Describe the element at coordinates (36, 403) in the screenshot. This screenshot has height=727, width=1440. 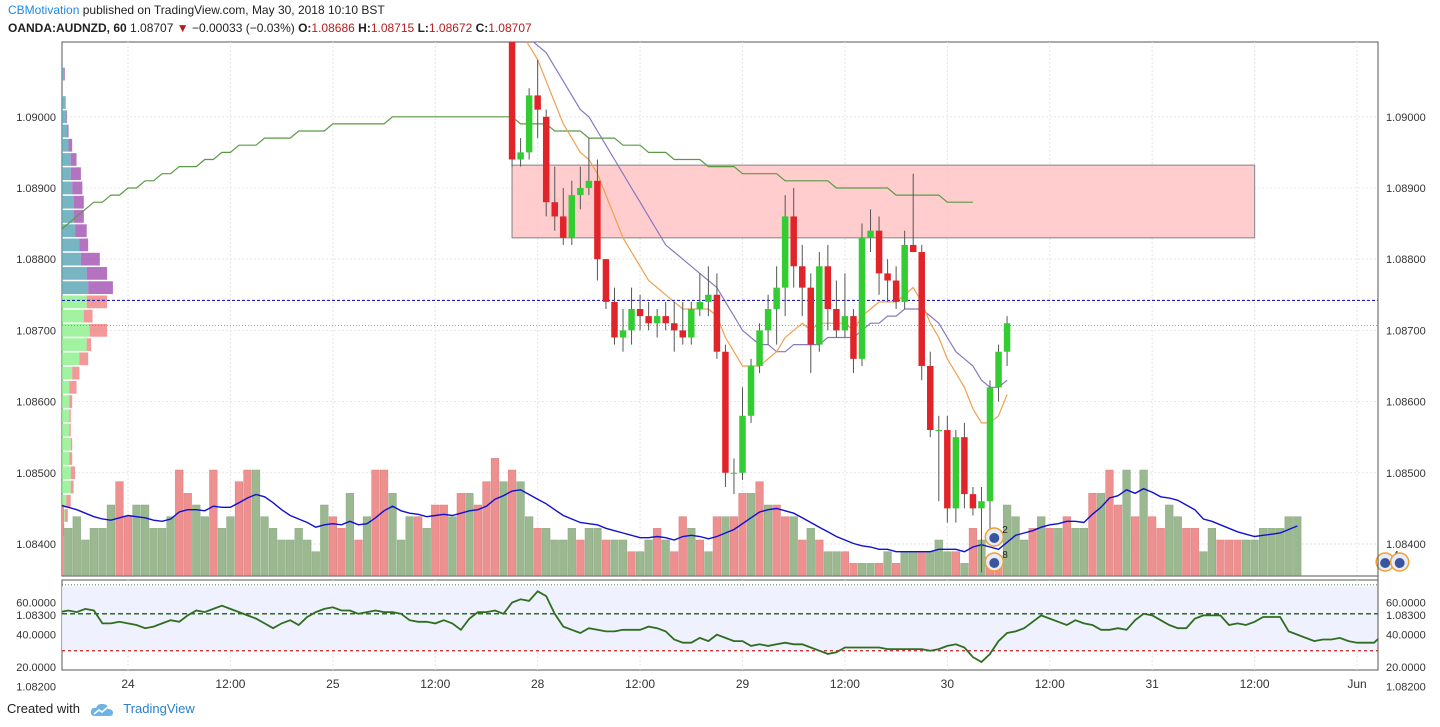
I see `y-tick-label-left: 1.08600` at that location.